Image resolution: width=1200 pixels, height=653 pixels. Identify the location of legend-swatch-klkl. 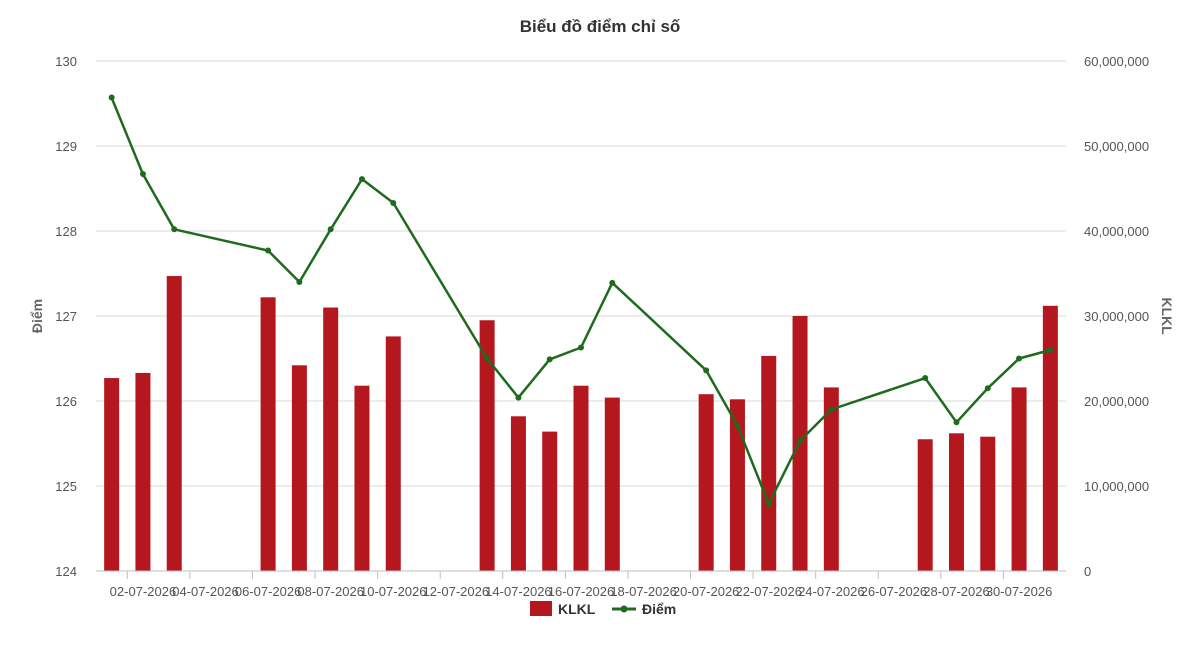
(541, 608).